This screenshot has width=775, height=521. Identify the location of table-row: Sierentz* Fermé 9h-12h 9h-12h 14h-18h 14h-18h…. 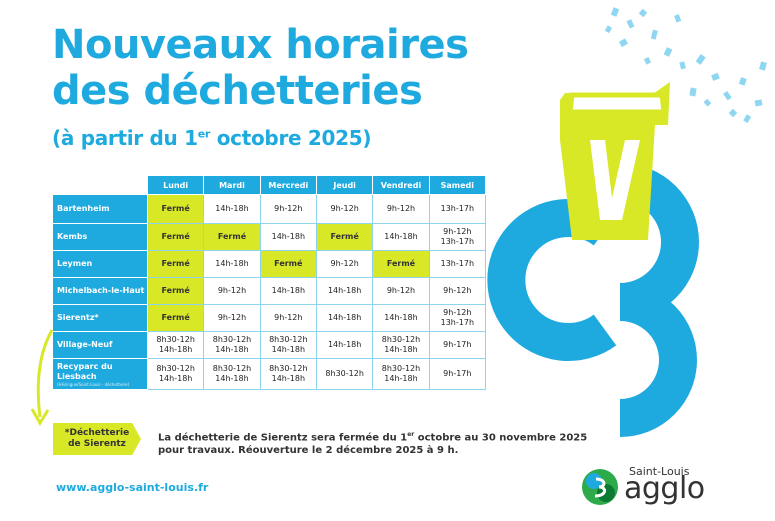
(269, 318).